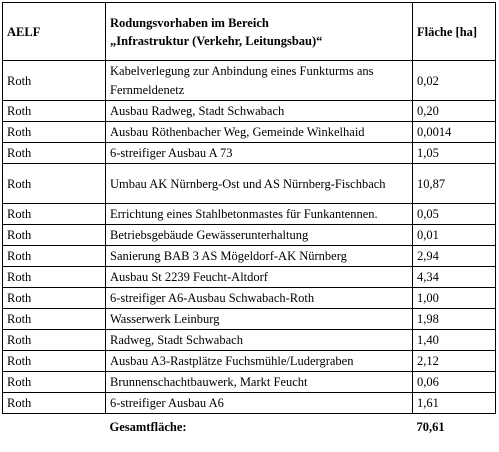 This screenshot has height=452, width=499. I want to click on cell-area: 0,06, so click(454, 382).